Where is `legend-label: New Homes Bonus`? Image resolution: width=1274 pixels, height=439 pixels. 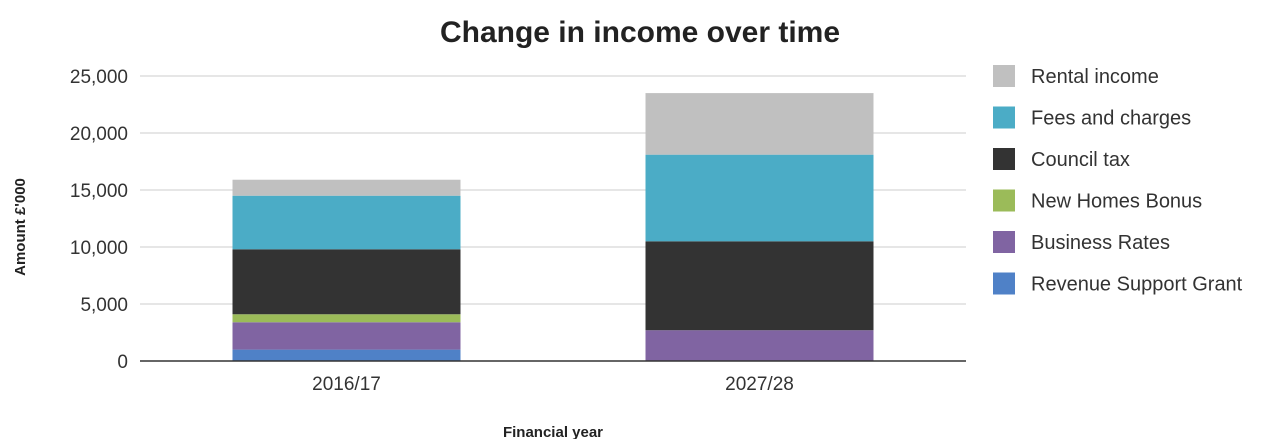
legend-label: New Homes Bonus is located at coordinates (1116, 202).